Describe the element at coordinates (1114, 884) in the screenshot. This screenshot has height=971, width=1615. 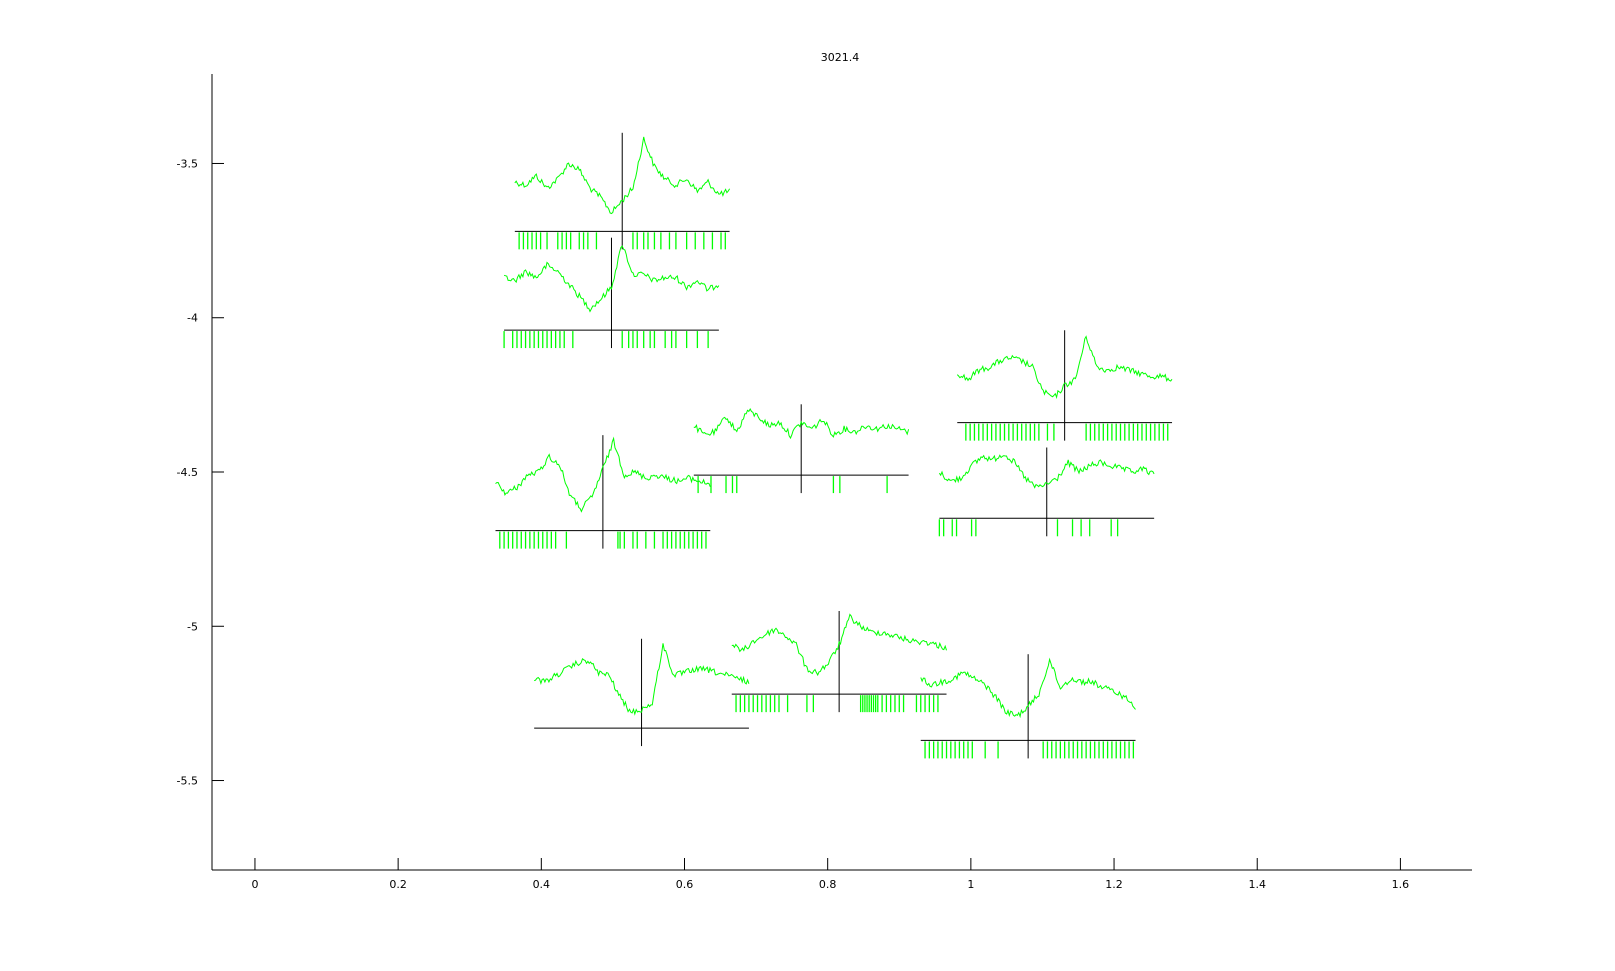
I see `x-tick-label: 1.2` at that location.